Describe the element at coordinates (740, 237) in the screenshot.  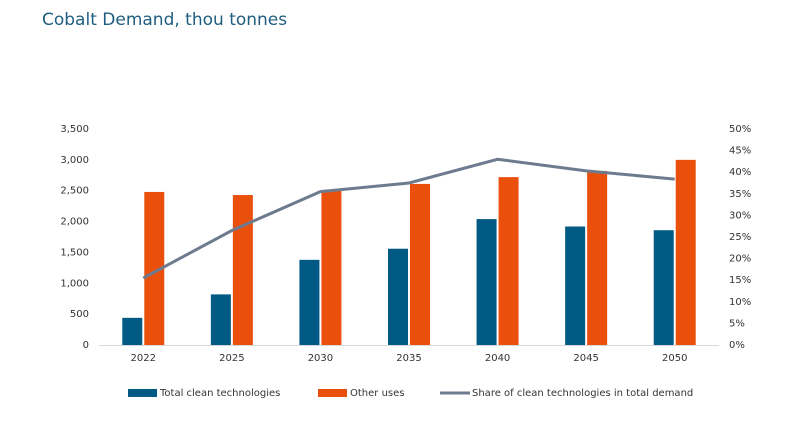
I see `y2-tick-label: 25%` at that location.